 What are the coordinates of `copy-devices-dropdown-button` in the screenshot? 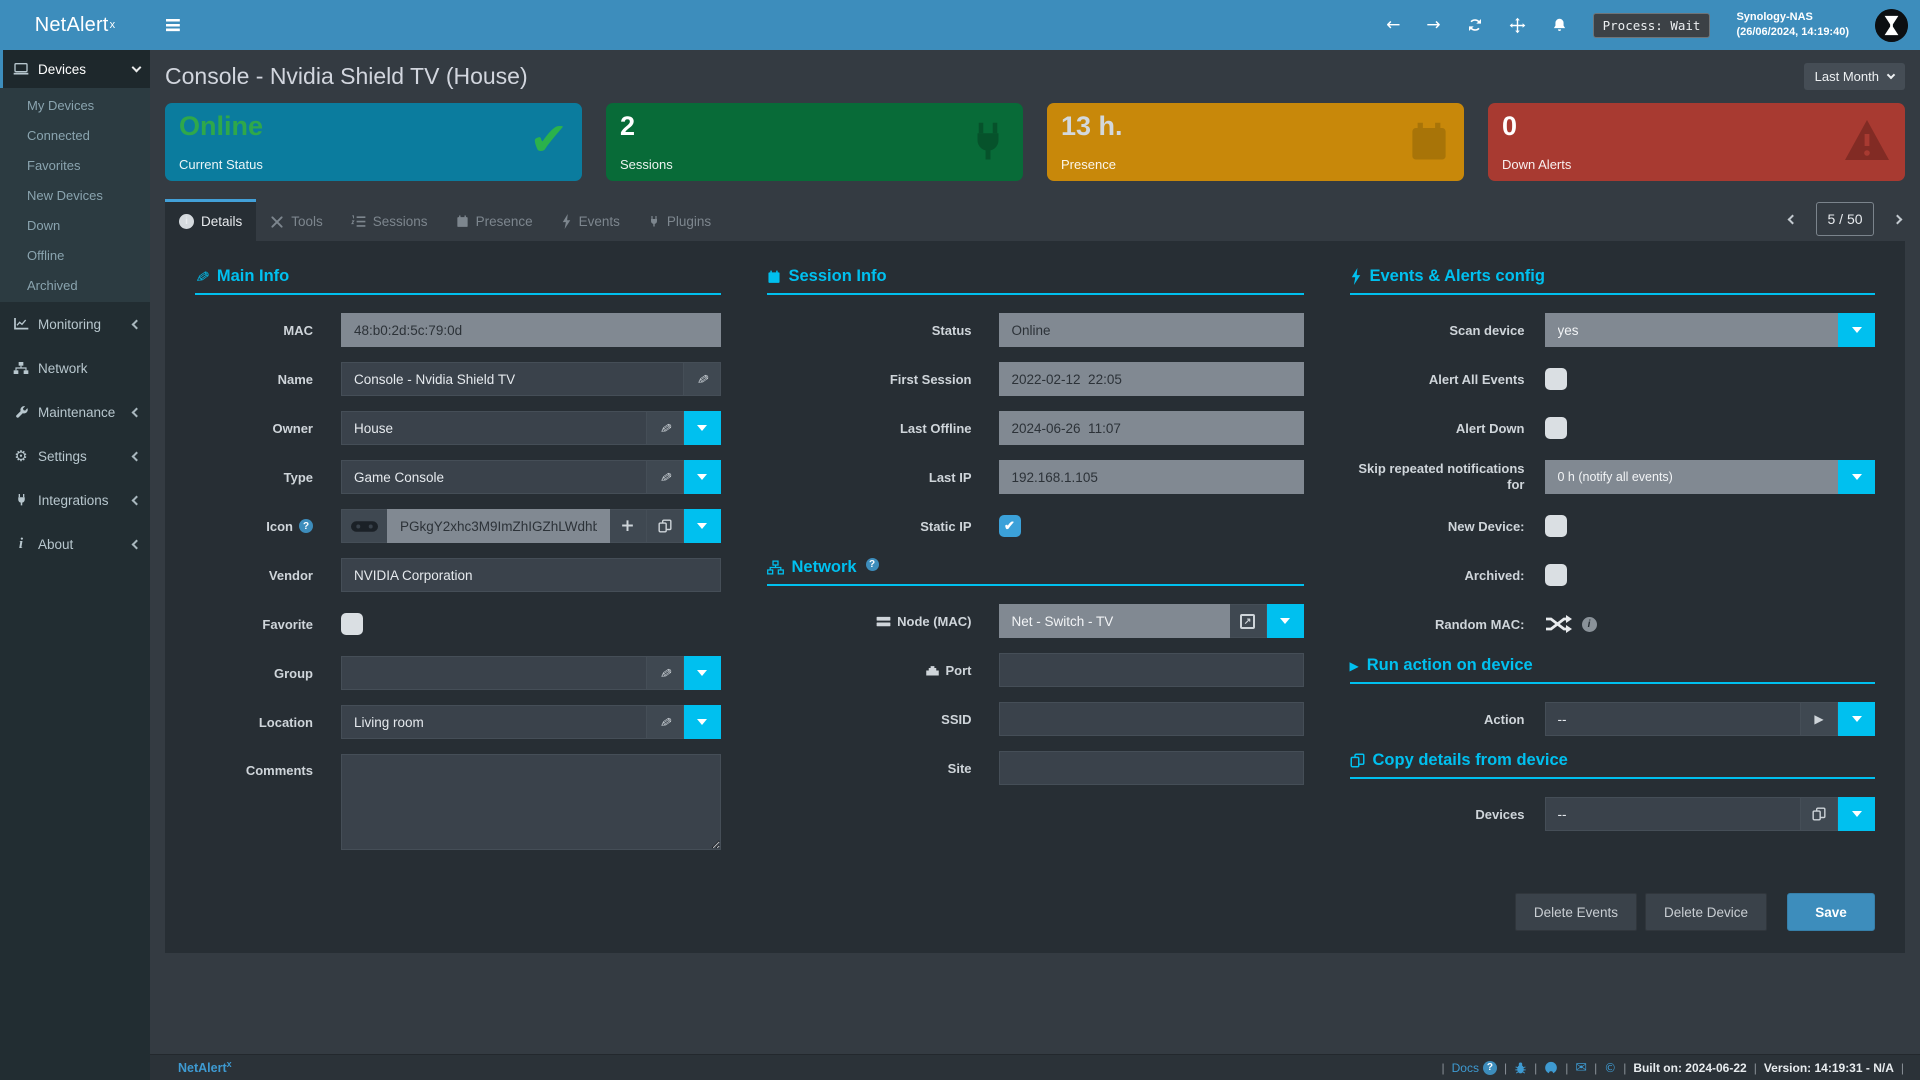 It's located at (1856, 814).